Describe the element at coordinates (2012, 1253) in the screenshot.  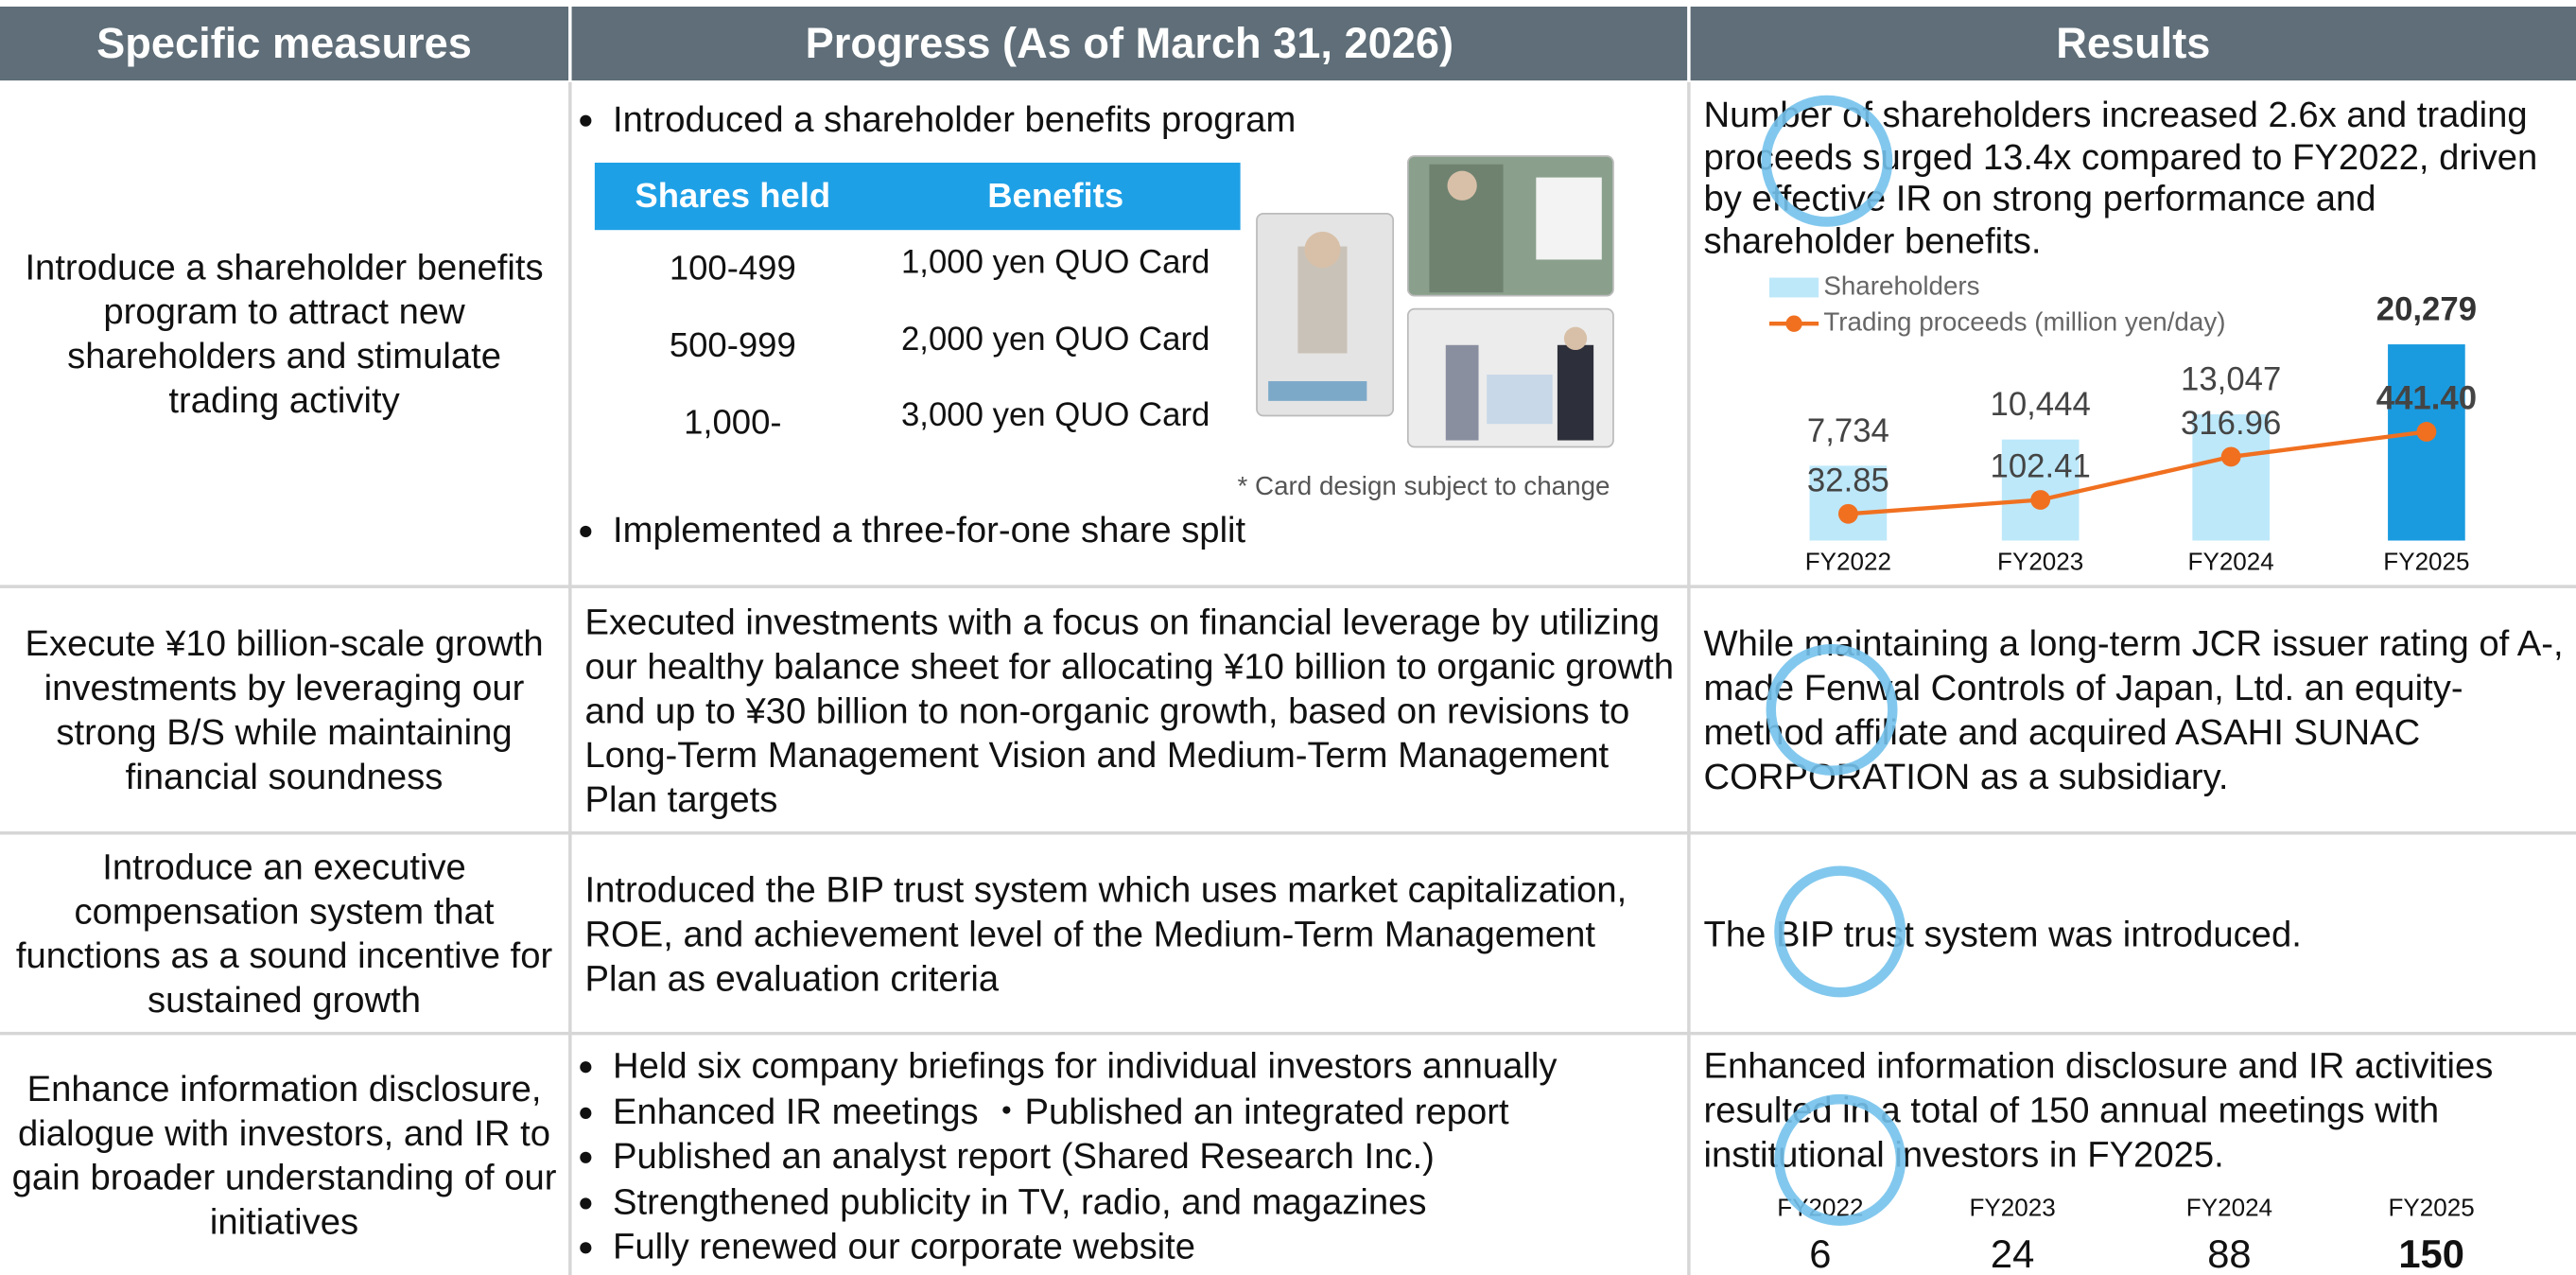
I see `figure-value: 24` at that location.